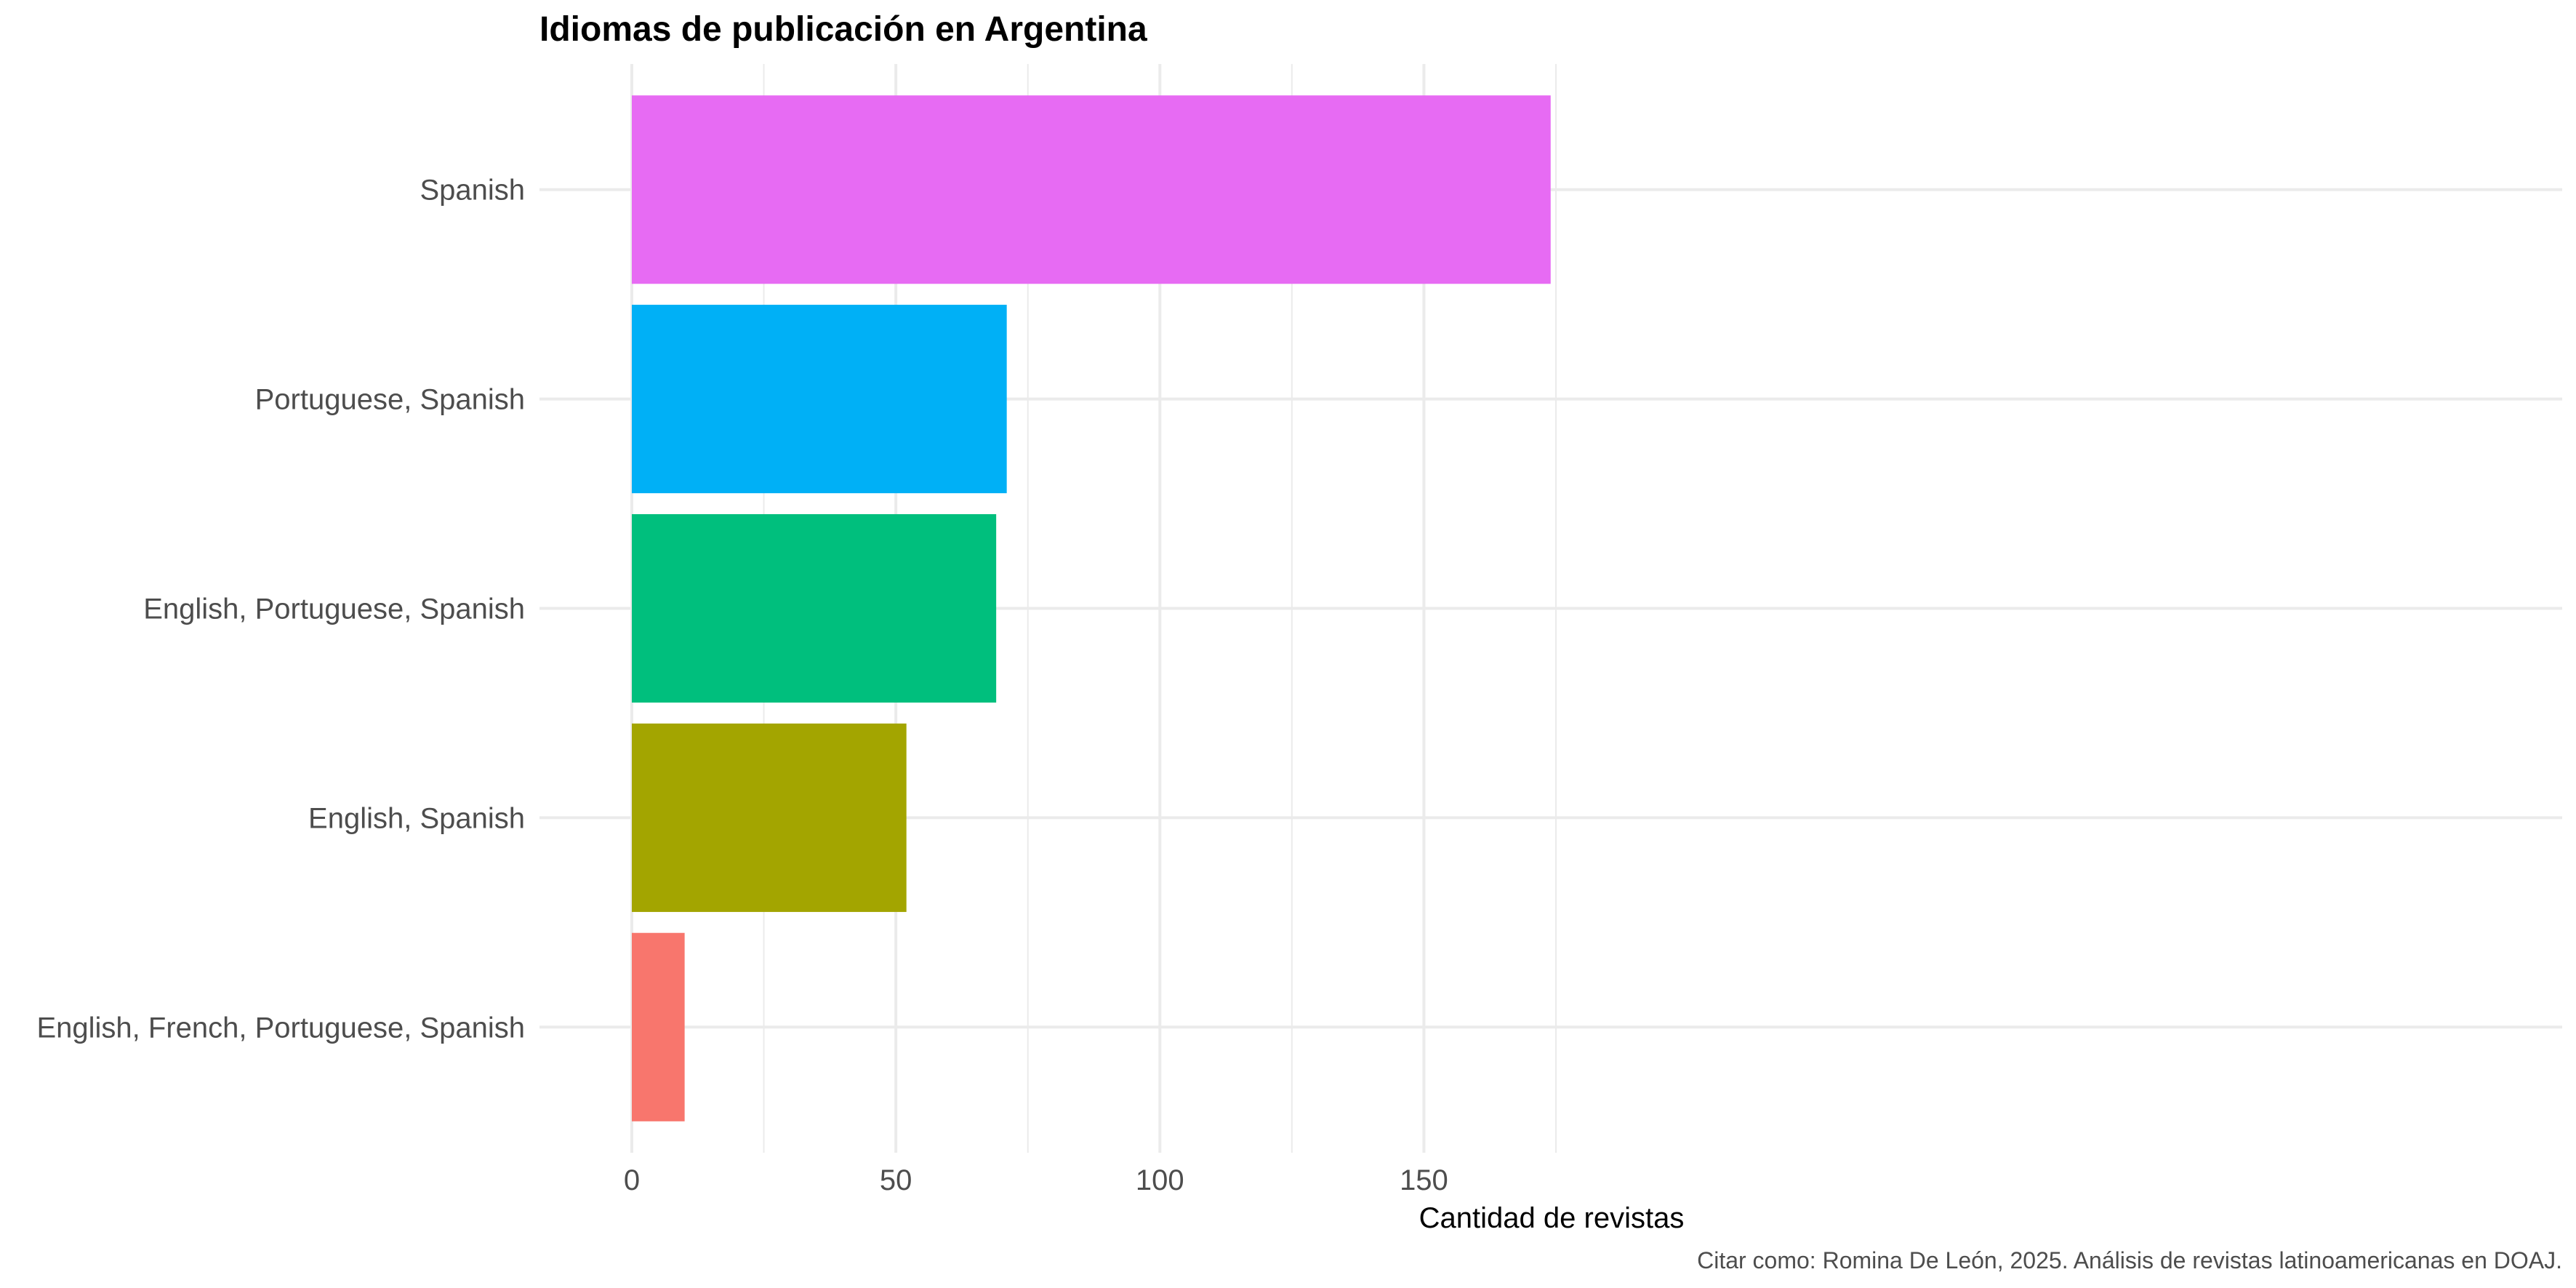  Describe the element at coordinates (896, 1180) in the screenshot. I see `x-tick-label: 50` at that location.